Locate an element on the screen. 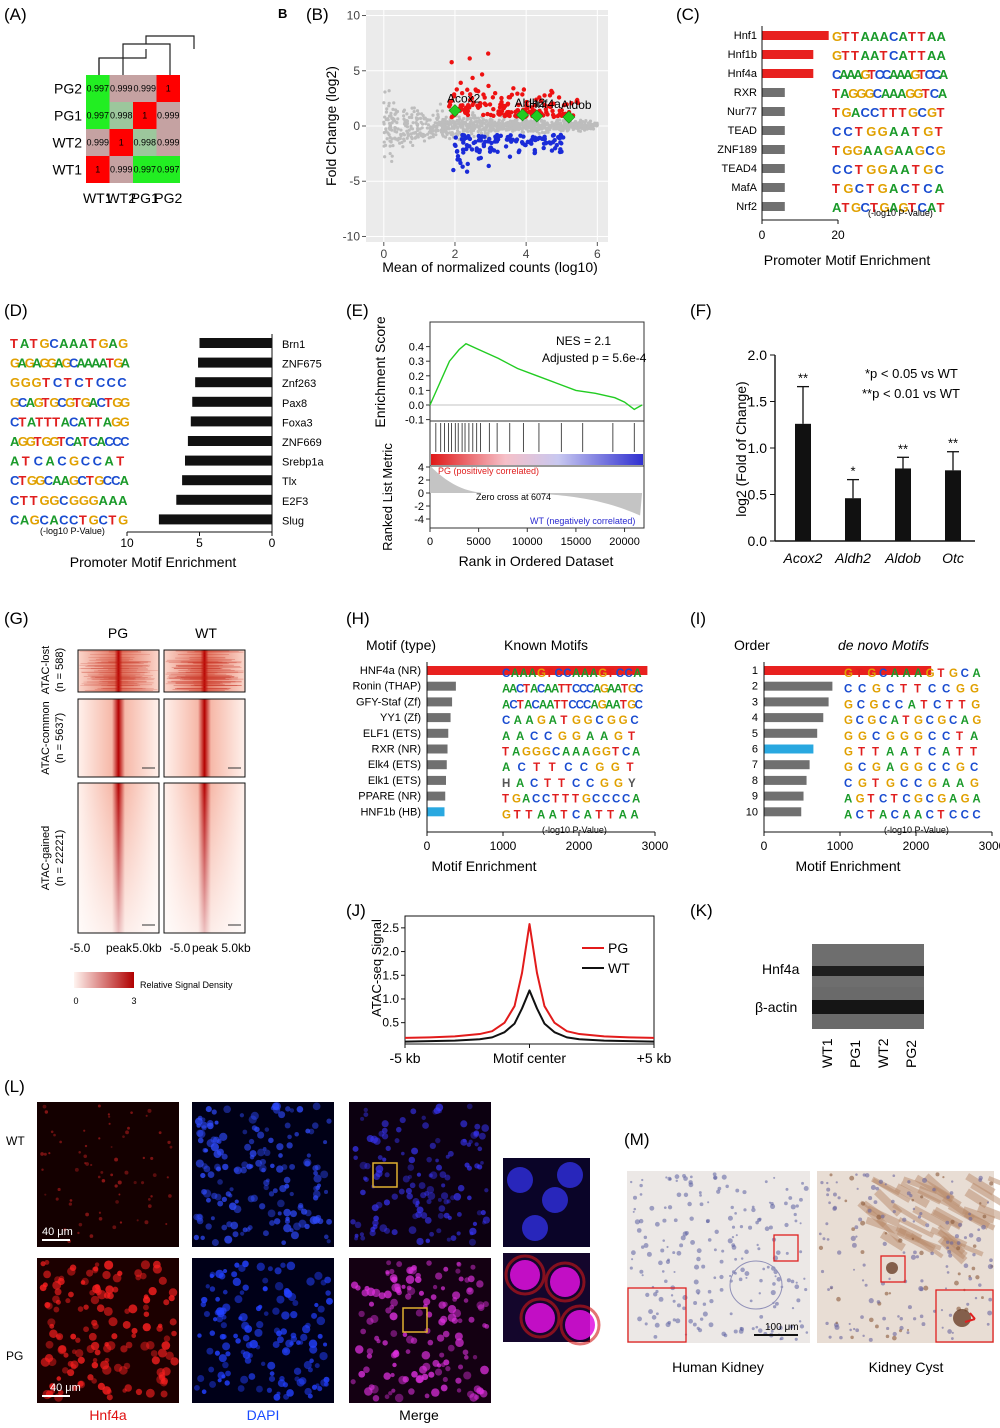 The image size is (1000, 1428). scale-bar-label: 40 μm is located at coordinates (57, 1232).